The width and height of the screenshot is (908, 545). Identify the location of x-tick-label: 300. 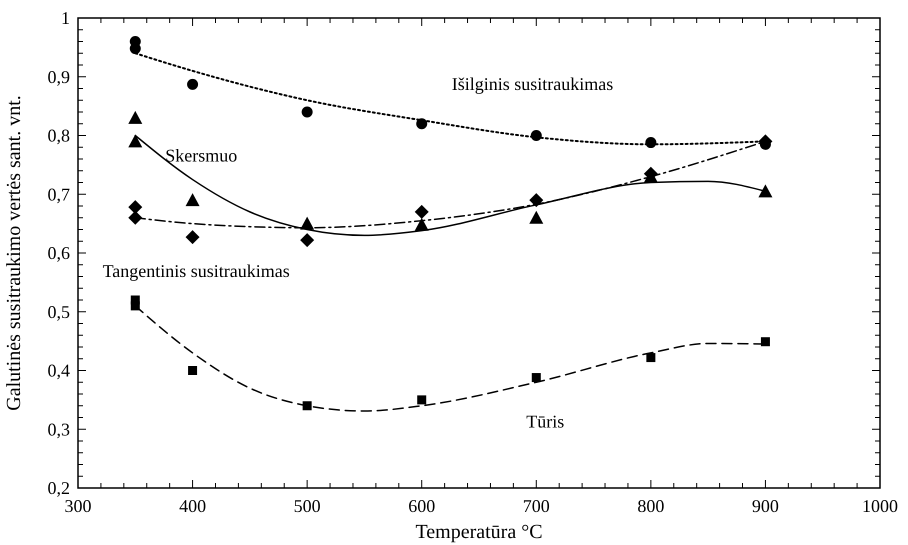
(78, 506).